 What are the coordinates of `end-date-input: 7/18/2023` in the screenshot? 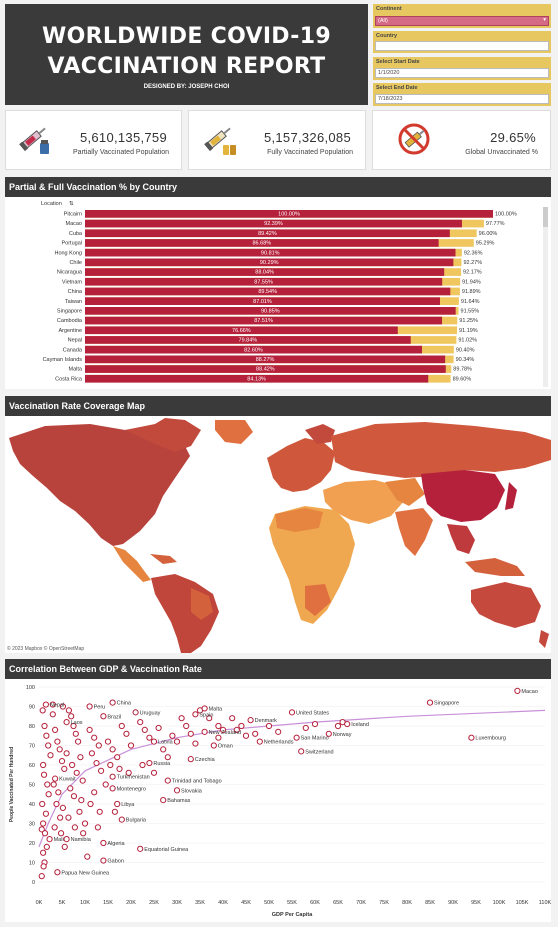 It's located at (462, 99).